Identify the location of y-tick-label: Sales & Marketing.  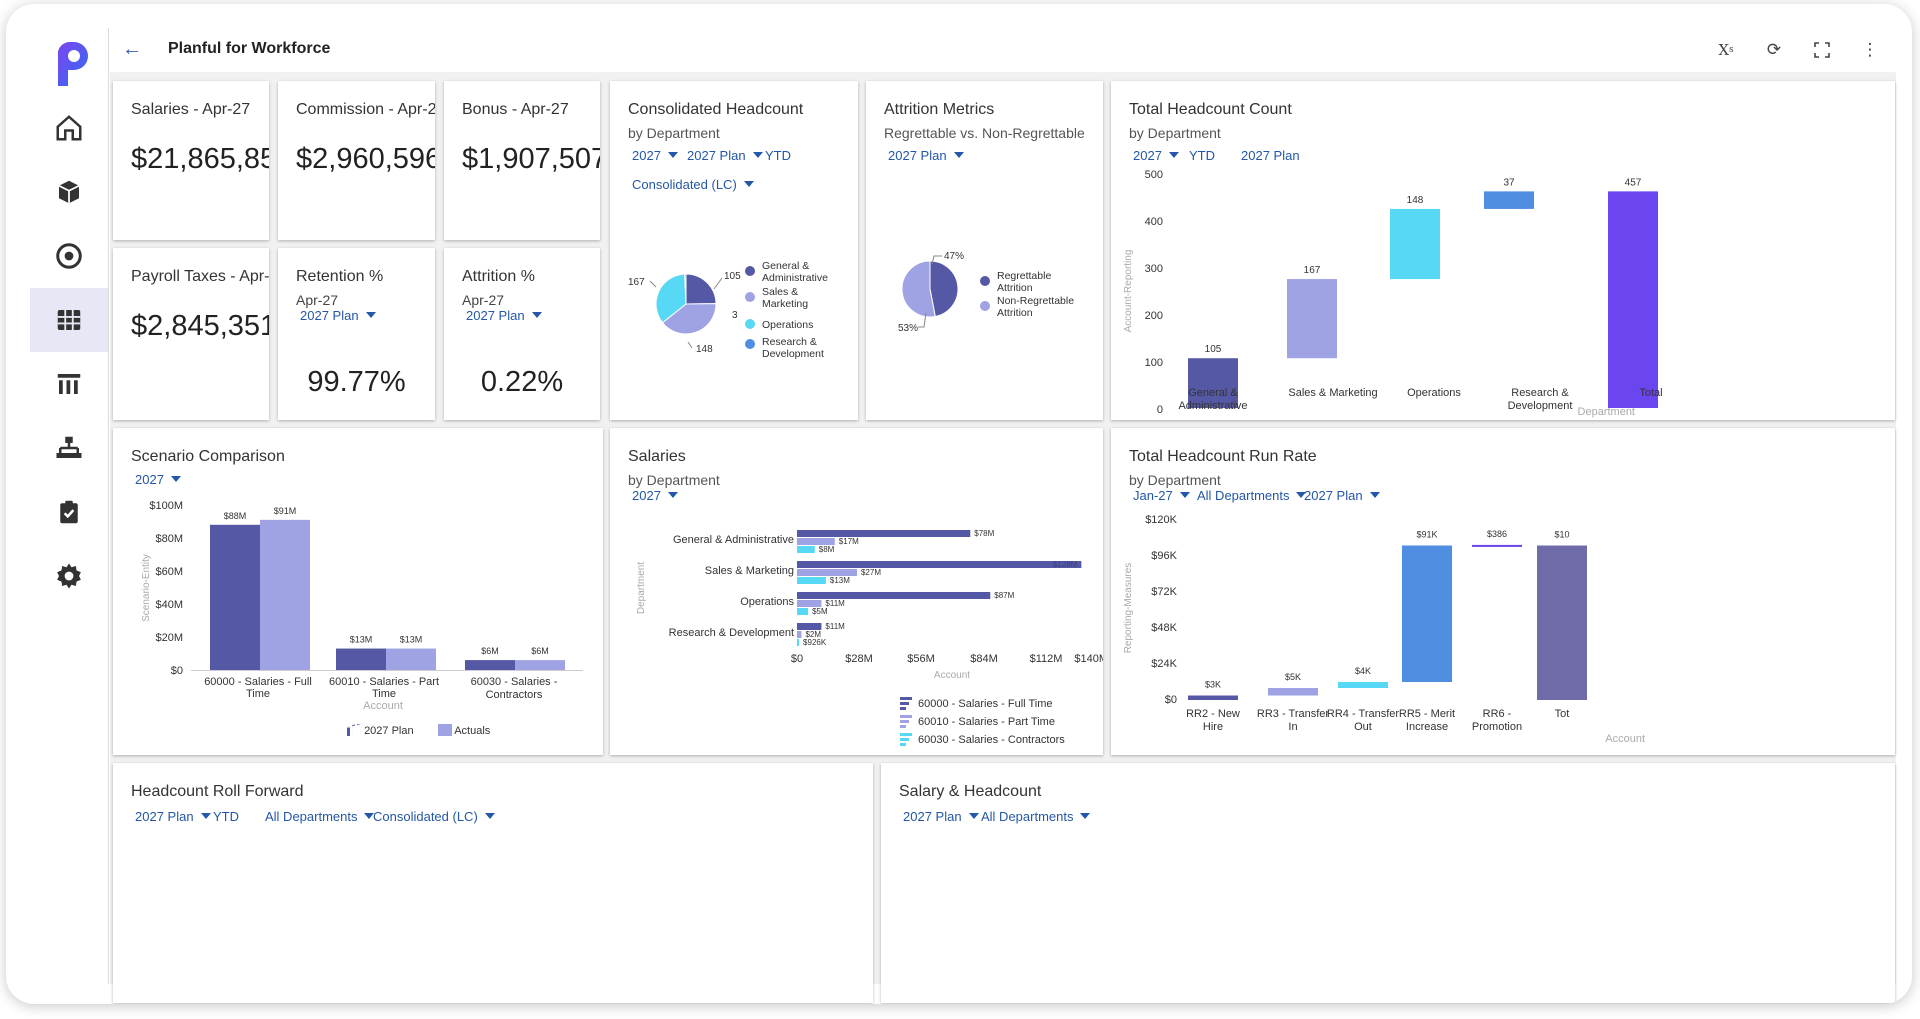
(749, 571).